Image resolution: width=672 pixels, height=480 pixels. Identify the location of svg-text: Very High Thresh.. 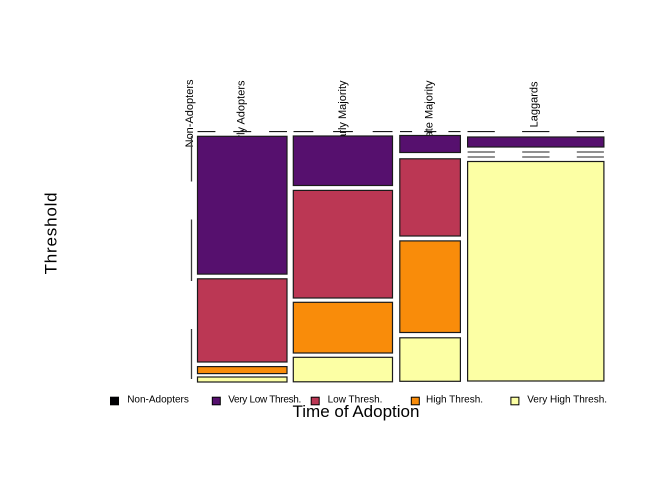
(567, 400).